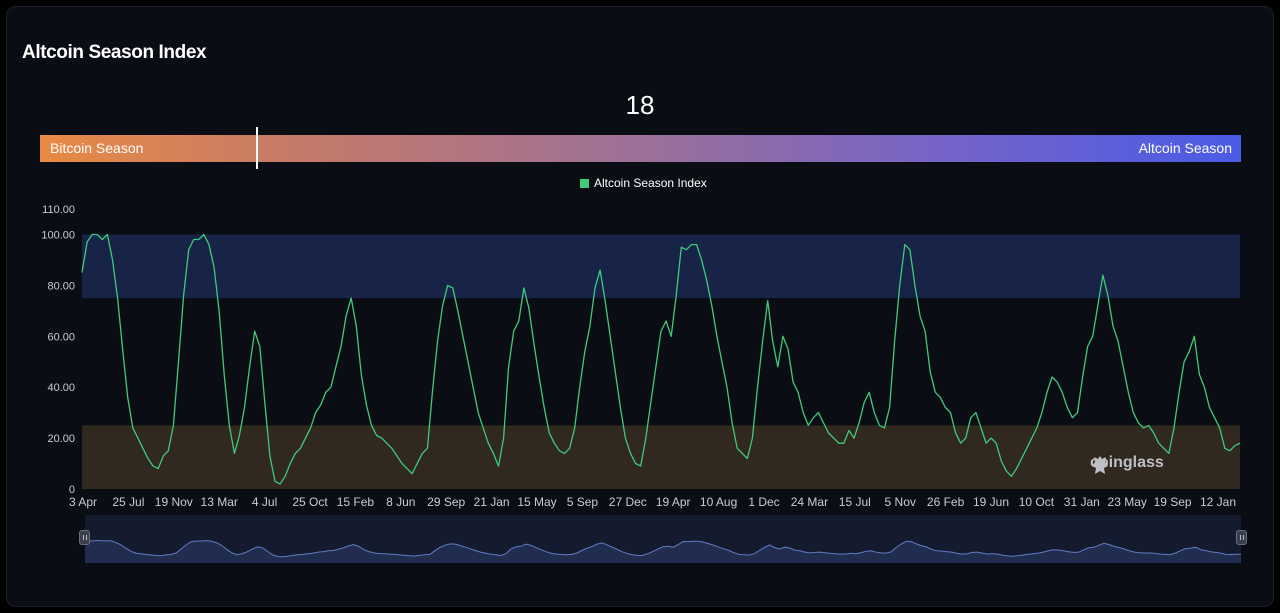 This screenshot has height=613, width=1280. What do you see at coordinates (128, 502) in the screenshot?
I see `x-tick-label: 25 Jul` at bounding box center [128, 502].